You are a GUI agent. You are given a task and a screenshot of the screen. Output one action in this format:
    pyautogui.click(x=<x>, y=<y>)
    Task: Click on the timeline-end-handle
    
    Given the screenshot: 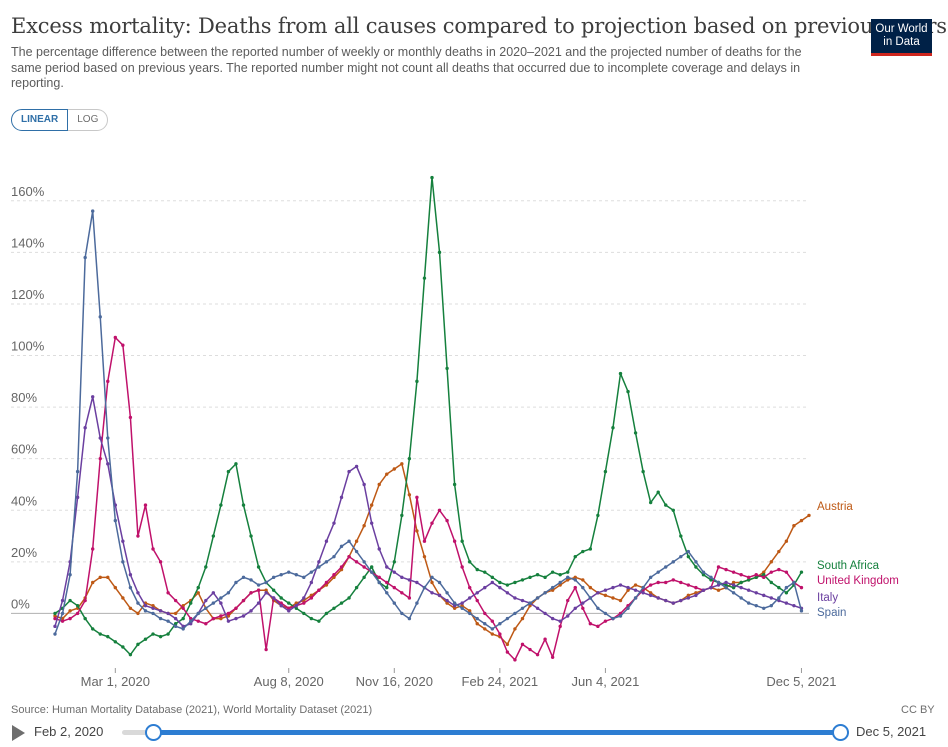 What is the action you would take?
    pyautogui.click(x=840, y=732)
    